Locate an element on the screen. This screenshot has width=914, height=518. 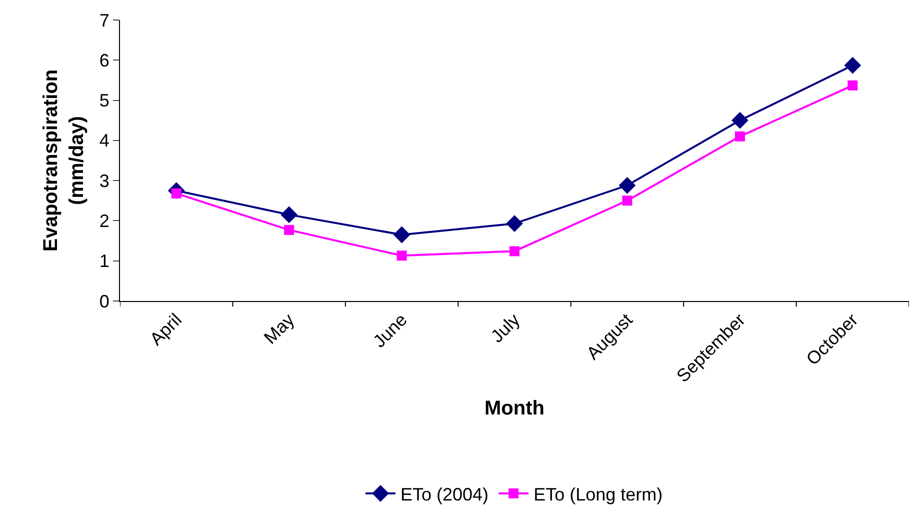
y-tick-label: 3 is located at coordinates (104, 180).